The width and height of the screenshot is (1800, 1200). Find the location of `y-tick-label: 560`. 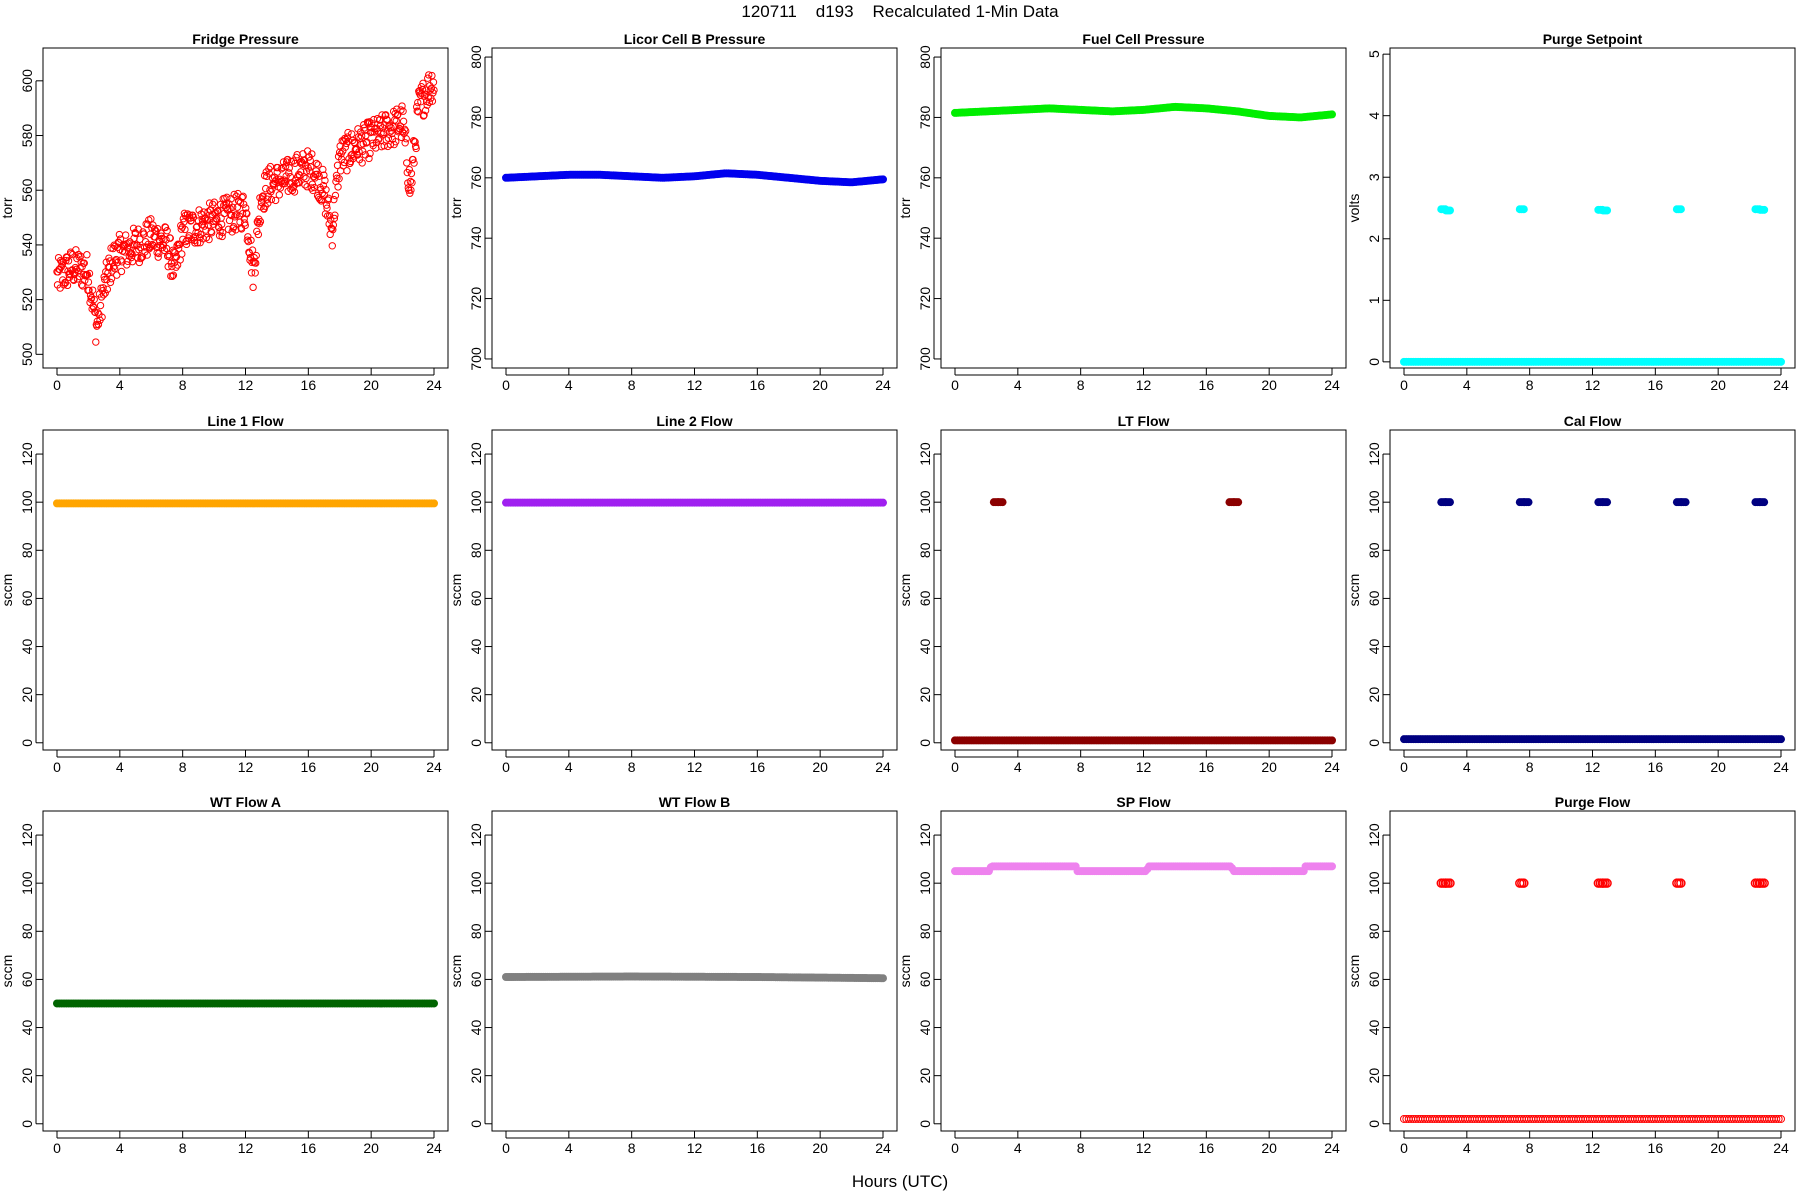

y-tick-label: 560 is located at coordinates (27, 190).